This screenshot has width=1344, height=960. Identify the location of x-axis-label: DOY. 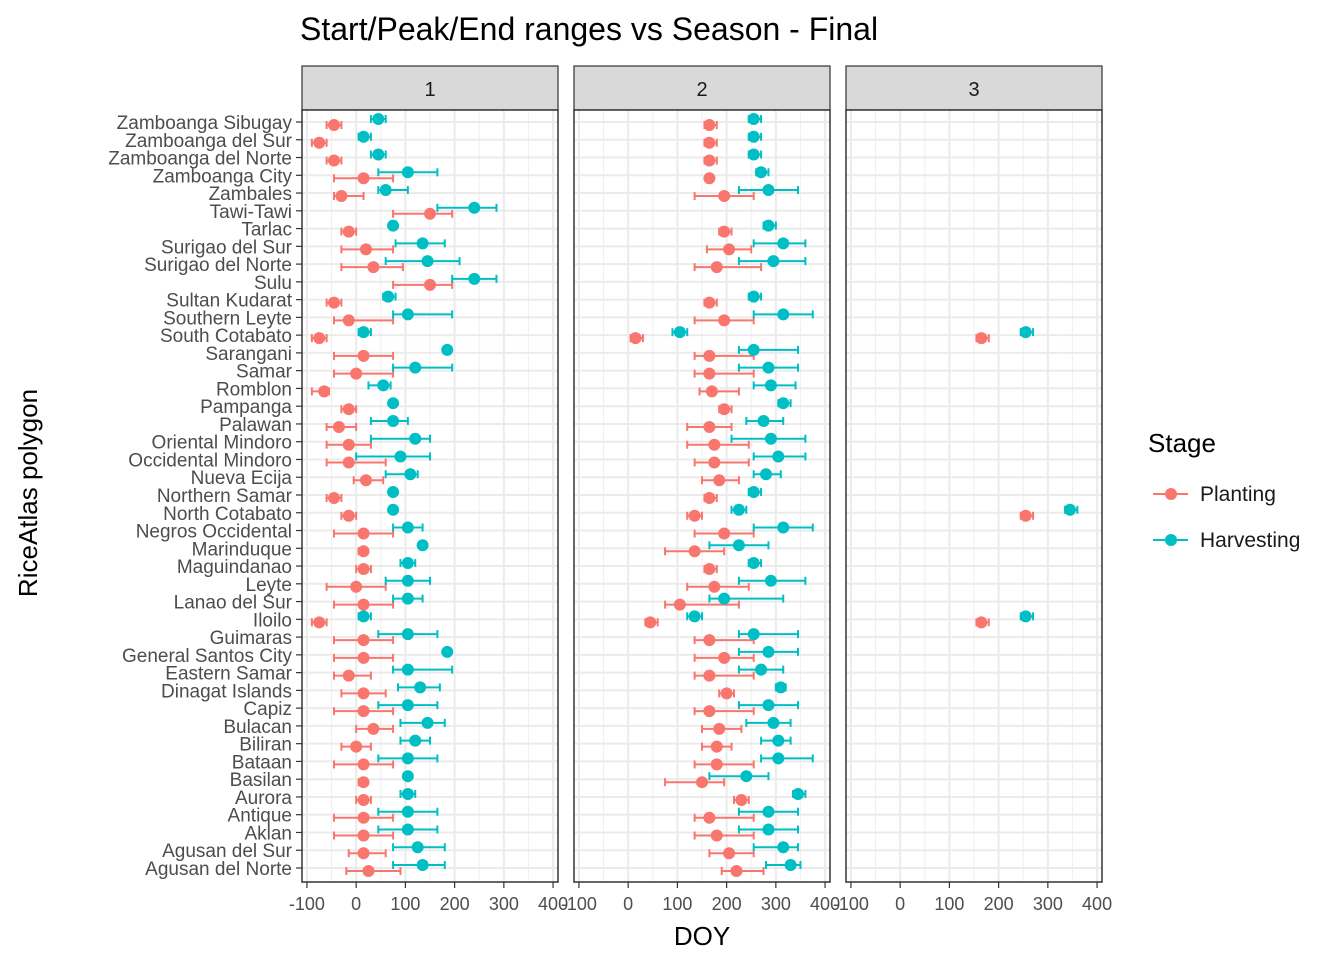
(702, 936).